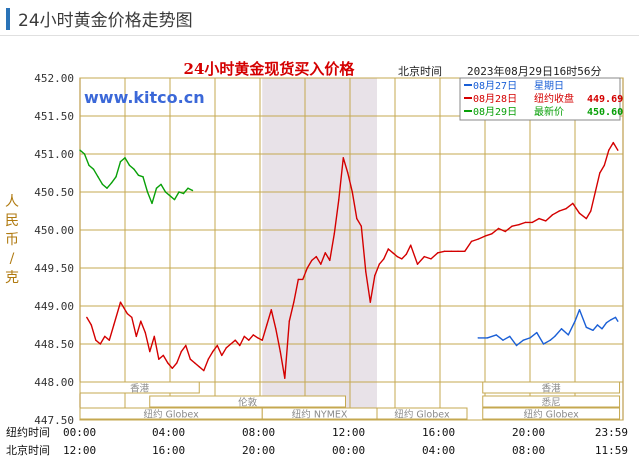  Describe the element at coordinates (28, 450) in the screenshot. I see `time-row-label: 北京时间` at that location.